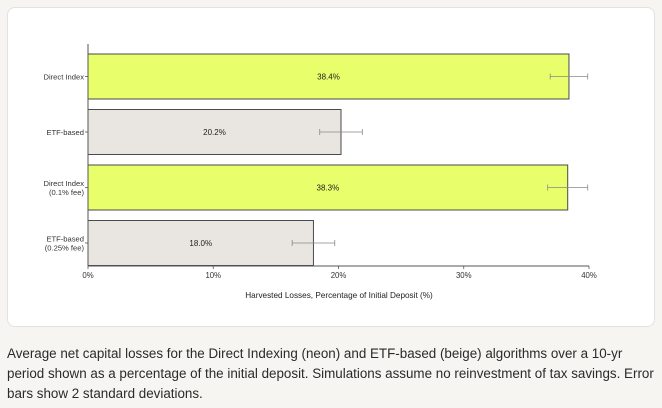 Image resolution: width=662 pixels, height=408 pixels. I want to click on bar-value-label: 38.4%, so click(328, 77).